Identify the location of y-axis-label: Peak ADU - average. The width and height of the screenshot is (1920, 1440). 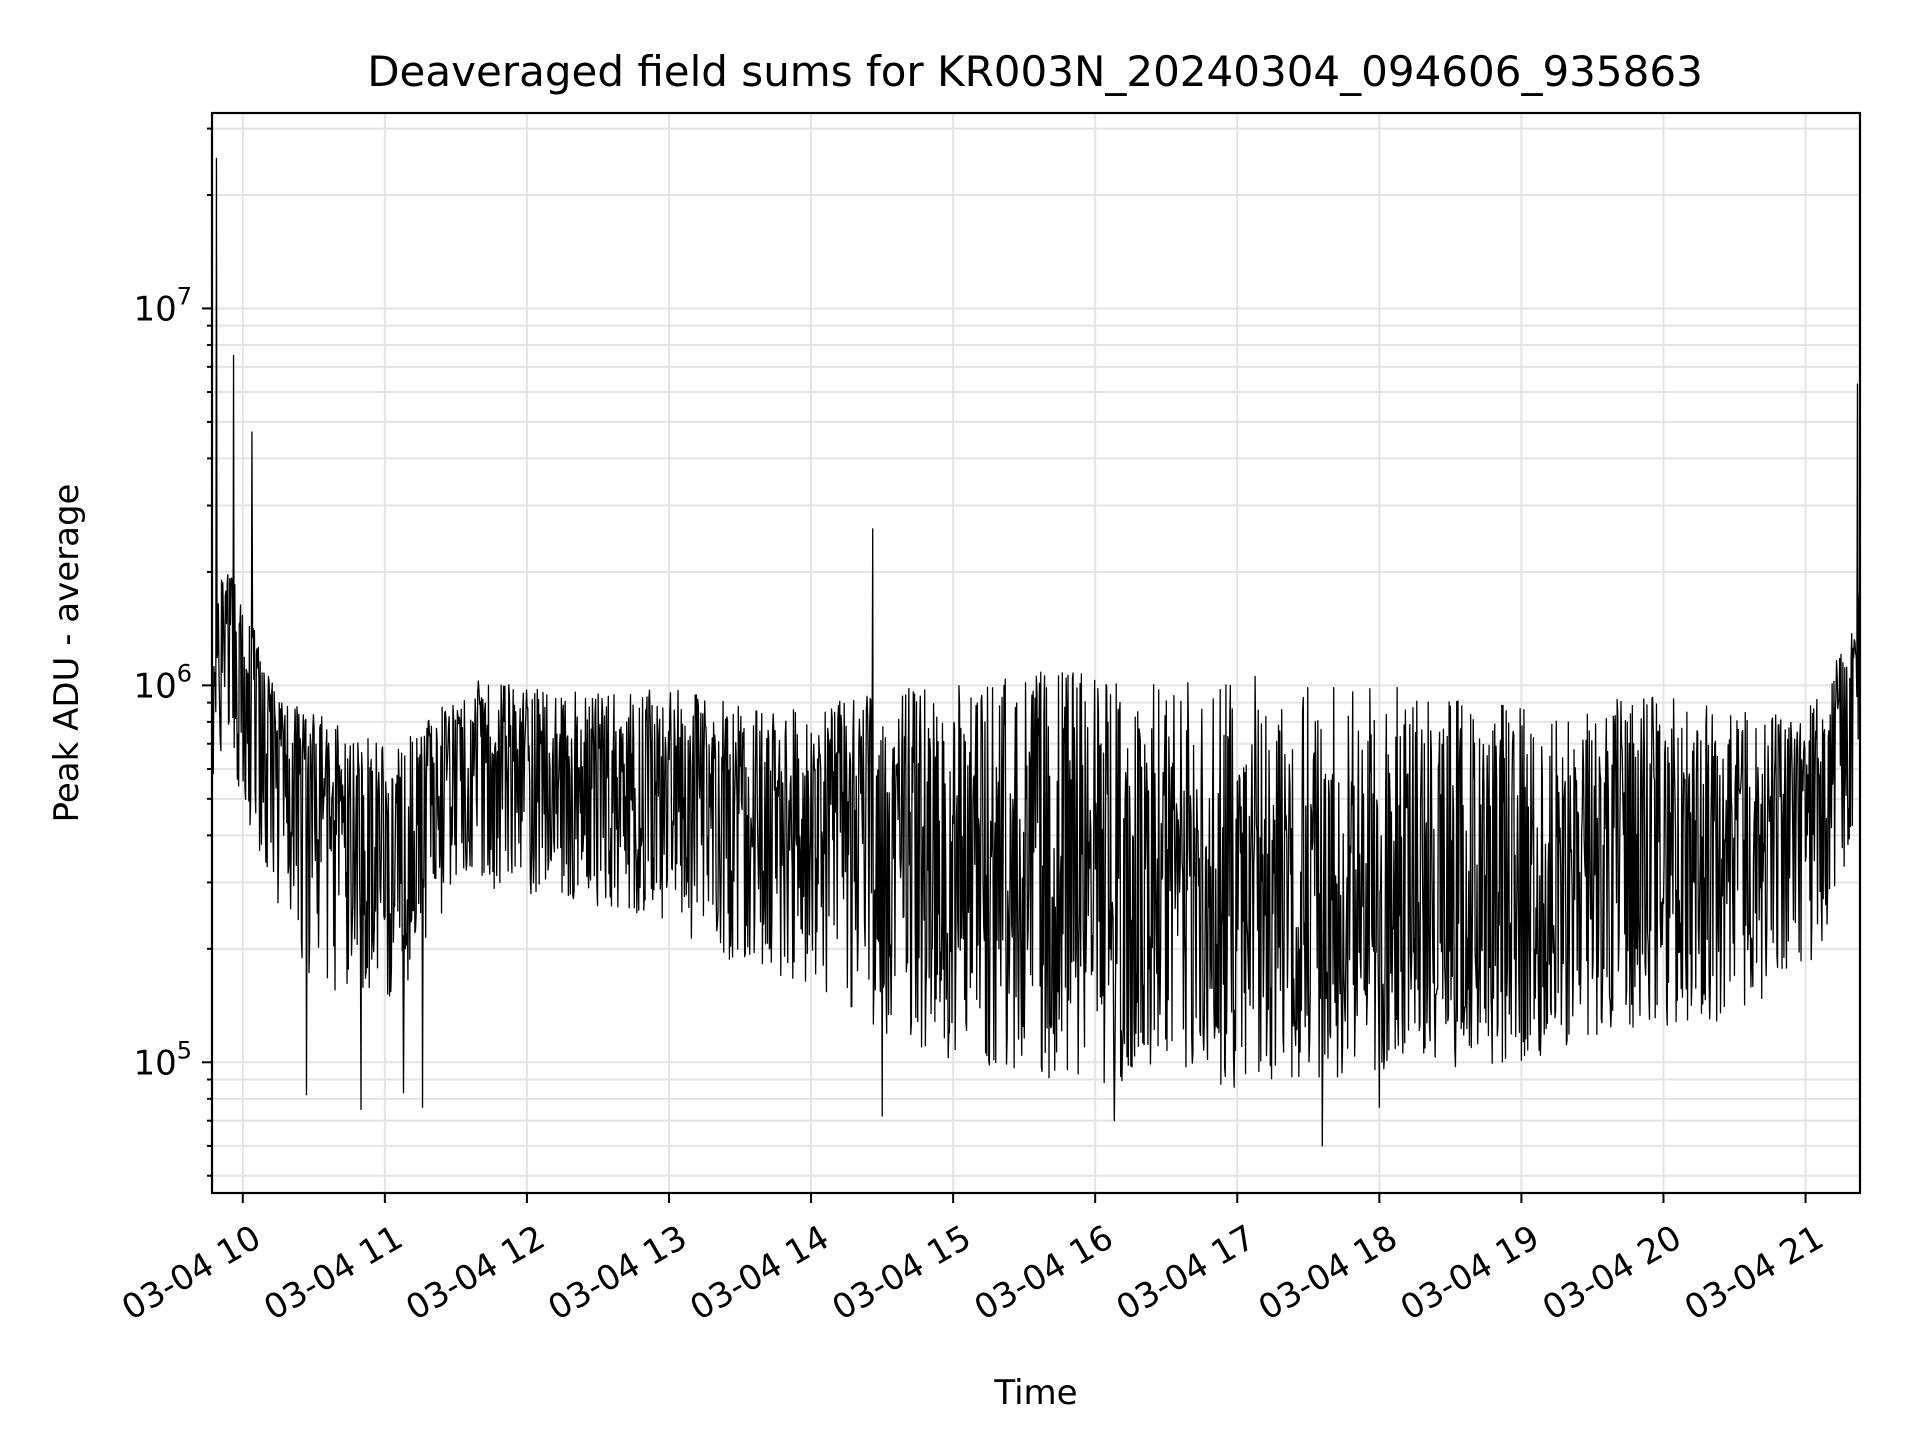
(67, 653).